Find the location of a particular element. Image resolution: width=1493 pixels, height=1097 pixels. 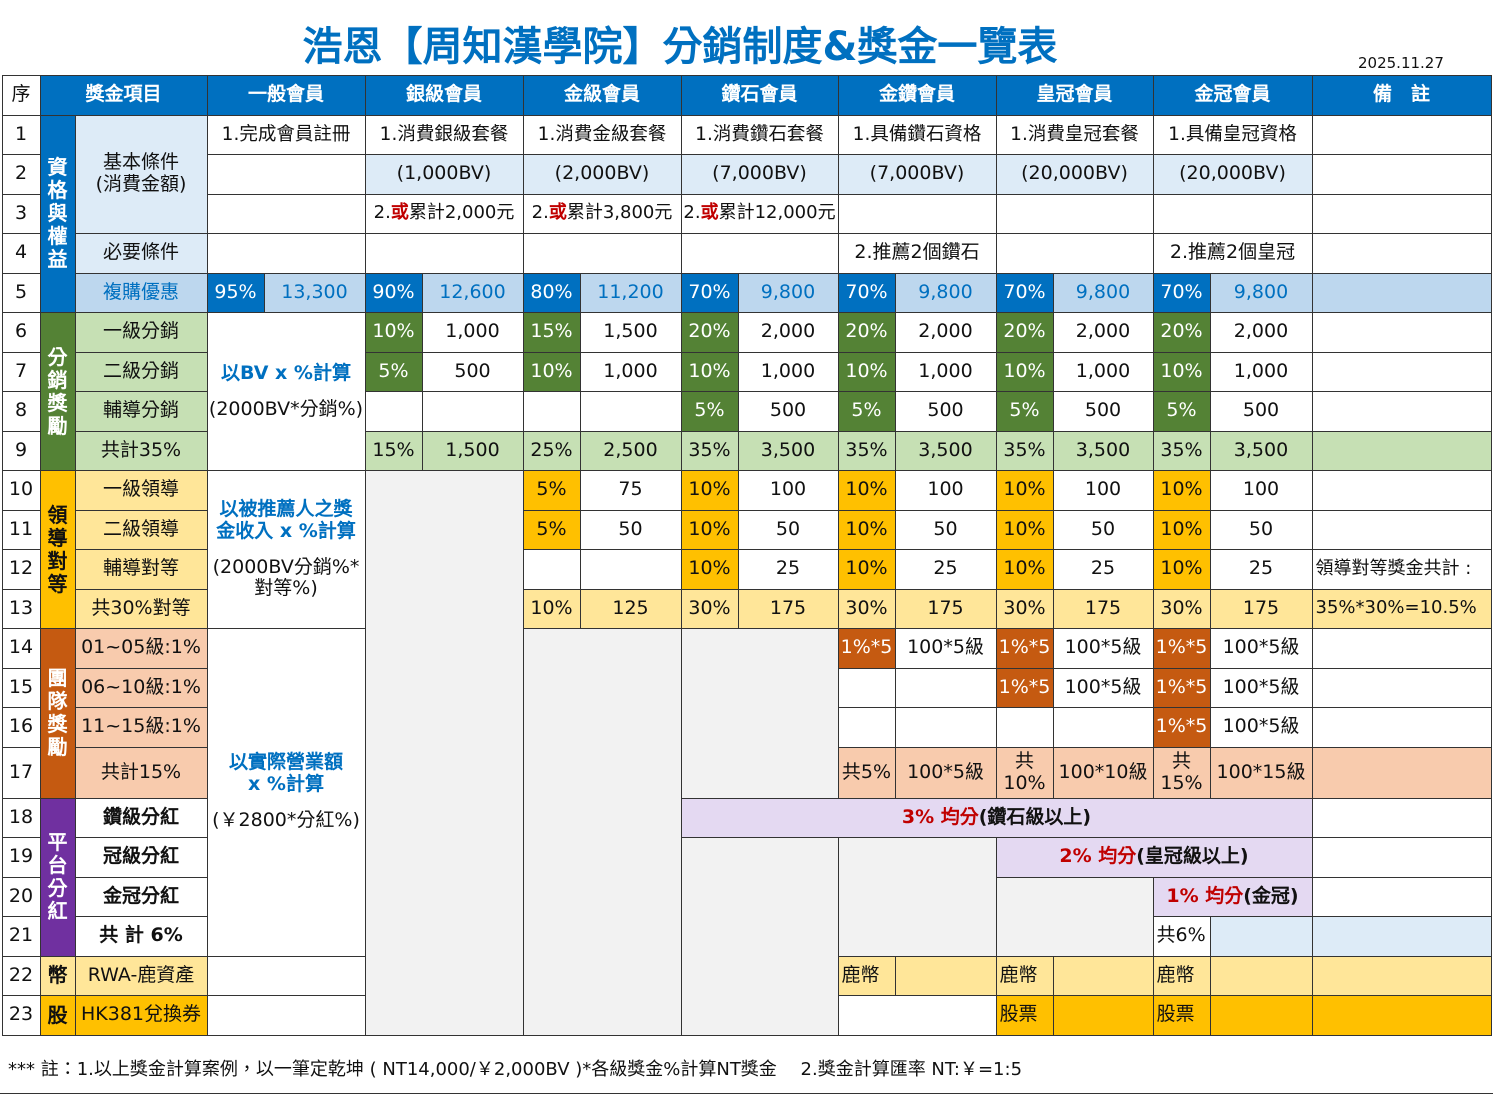

table-cell: 備 註 is located at coordinates (1401, 95).